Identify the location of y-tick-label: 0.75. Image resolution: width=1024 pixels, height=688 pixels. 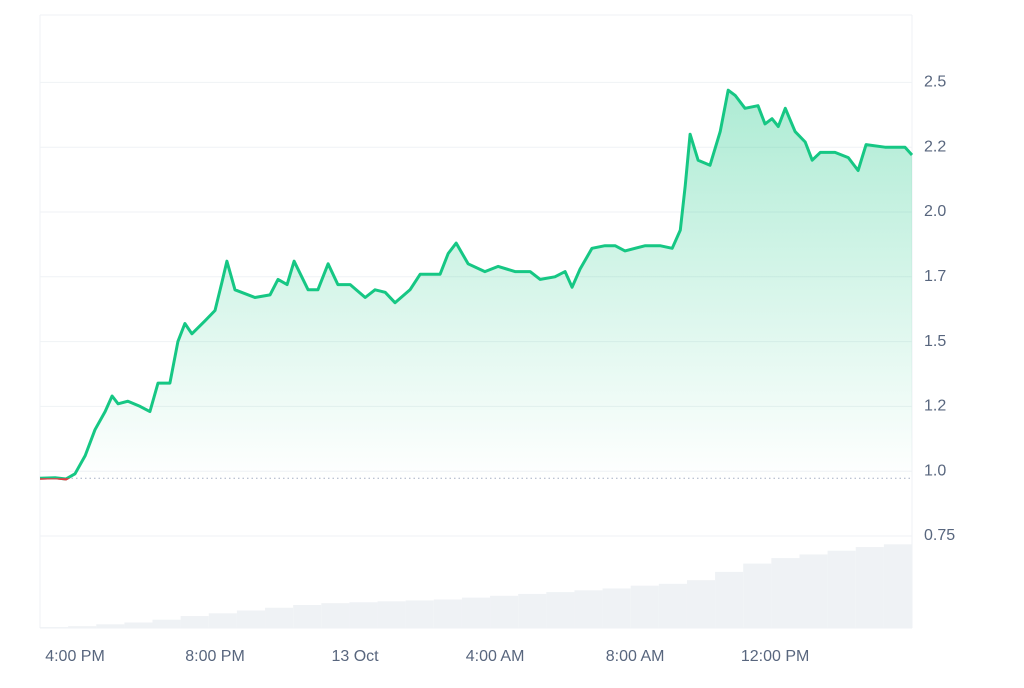
(939, 535).